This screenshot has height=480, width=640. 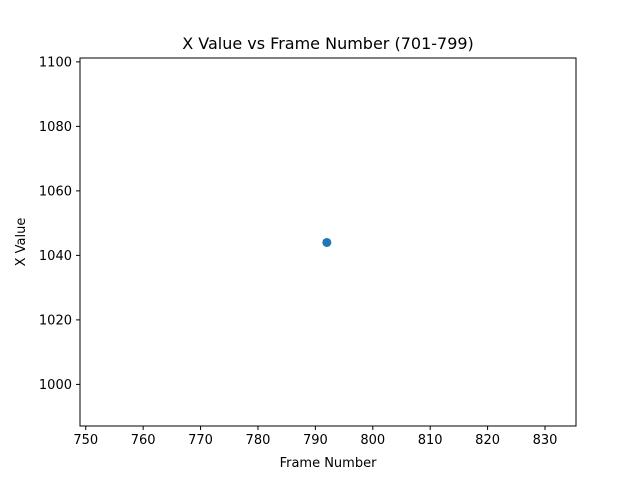 I want to click on x-tick-label: 820, so click(x=487, y=440).